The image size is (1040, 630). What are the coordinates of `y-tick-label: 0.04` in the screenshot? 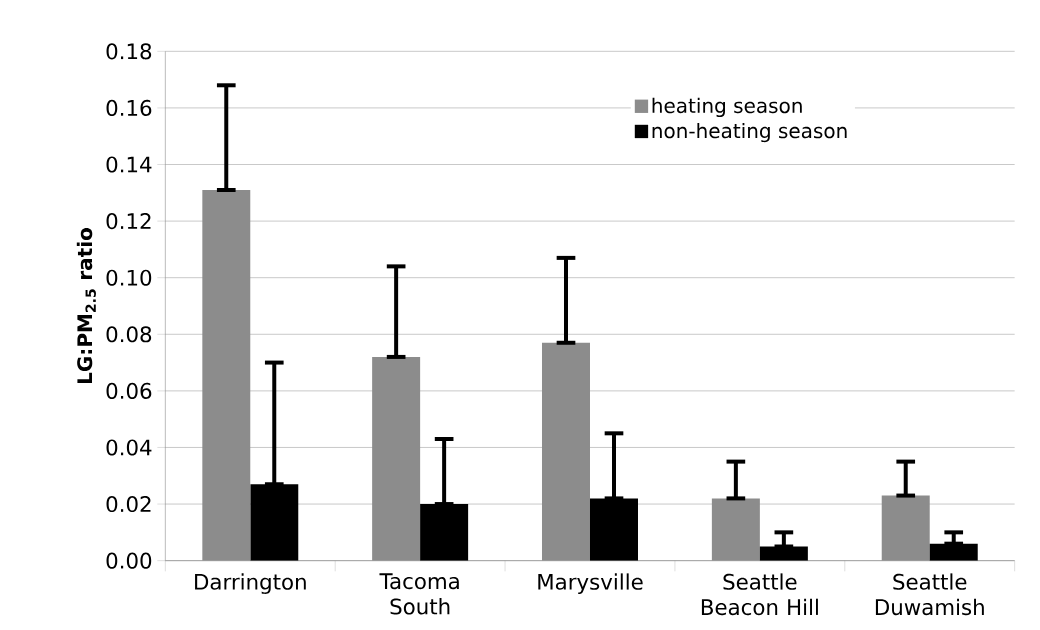 It's located at (129, 447).